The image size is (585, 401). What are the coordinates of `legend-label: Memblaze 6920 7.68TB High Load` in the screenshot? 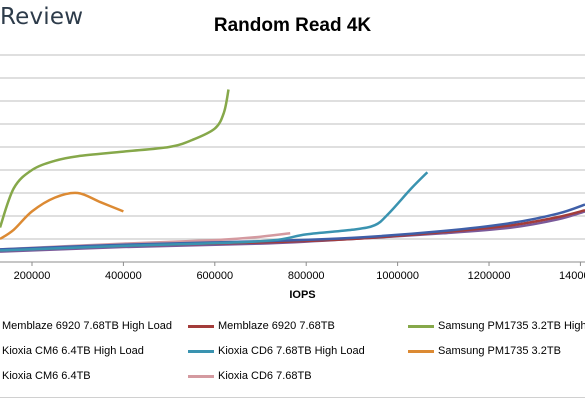 It's located at (87, 326).